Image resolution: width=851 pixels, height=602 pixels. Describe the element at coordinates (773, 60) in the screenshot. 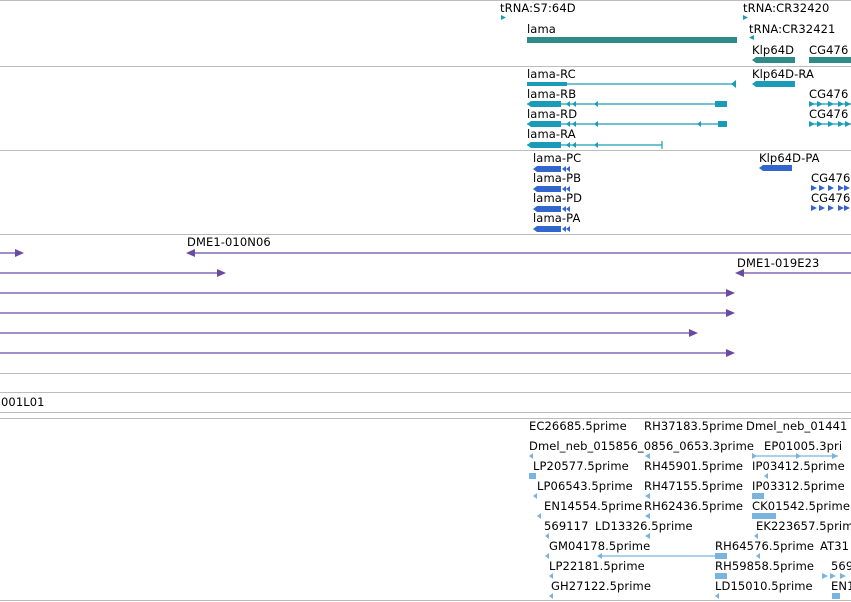

I see `klp64d-gene-glyph` at that location.